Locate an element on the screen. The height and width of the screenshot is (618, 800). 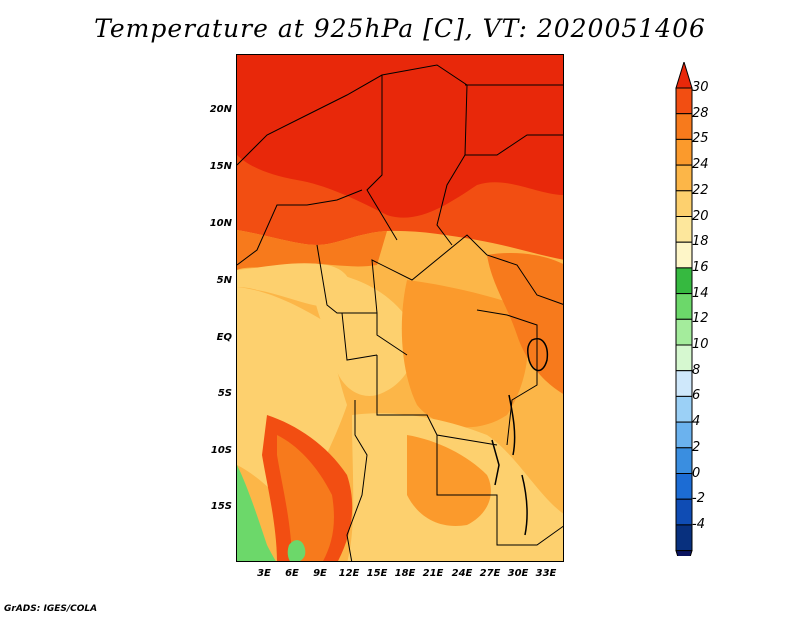
x-tick-label: 21E is located at coordinates (433, 573).